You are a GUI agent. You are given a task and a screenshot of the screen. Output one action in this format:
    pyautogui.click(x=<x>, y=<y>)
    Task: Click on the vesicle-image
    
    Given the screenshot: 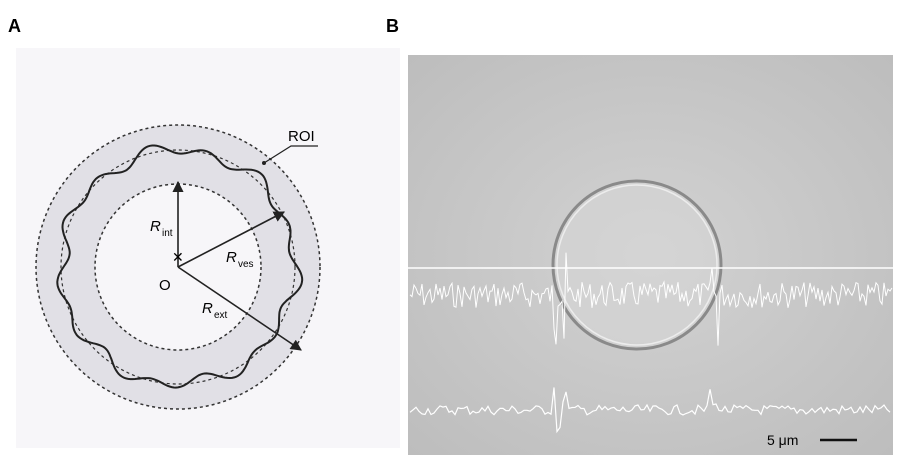 What is the action you would take?
    pyautogui.click(x=637, y=265)
    